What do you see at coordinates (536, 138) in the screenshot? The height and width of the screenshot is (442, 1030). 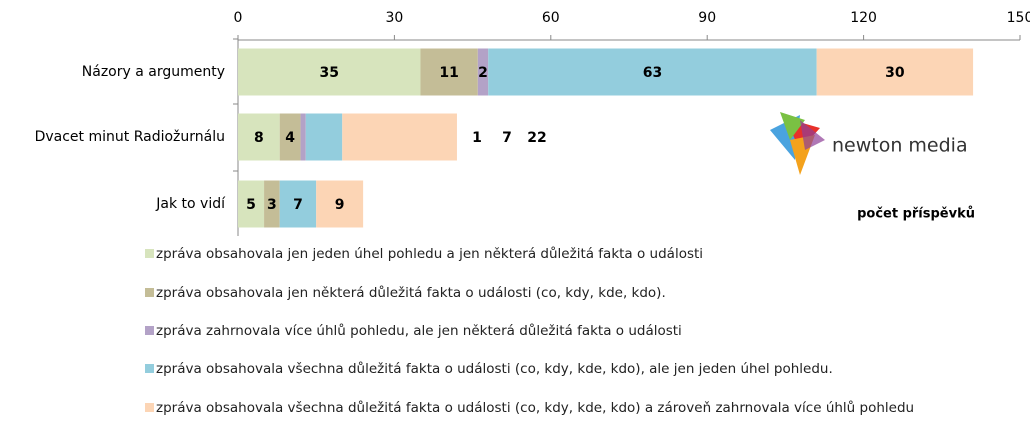 I see `data-label: 22` at bounding box center [536, 138].